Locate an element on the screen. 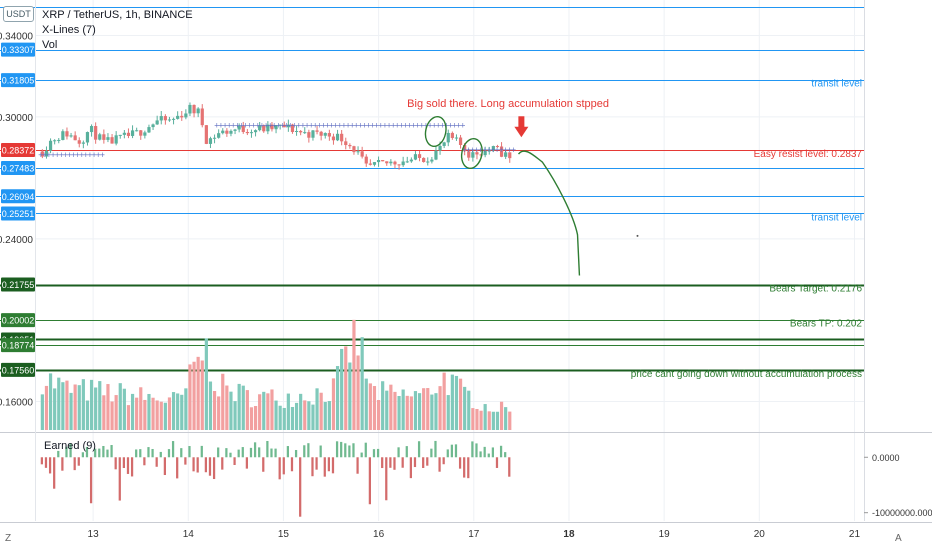 This screenshot has height=550, width=932. down-arrow-head is located at coordinates (521, 132).